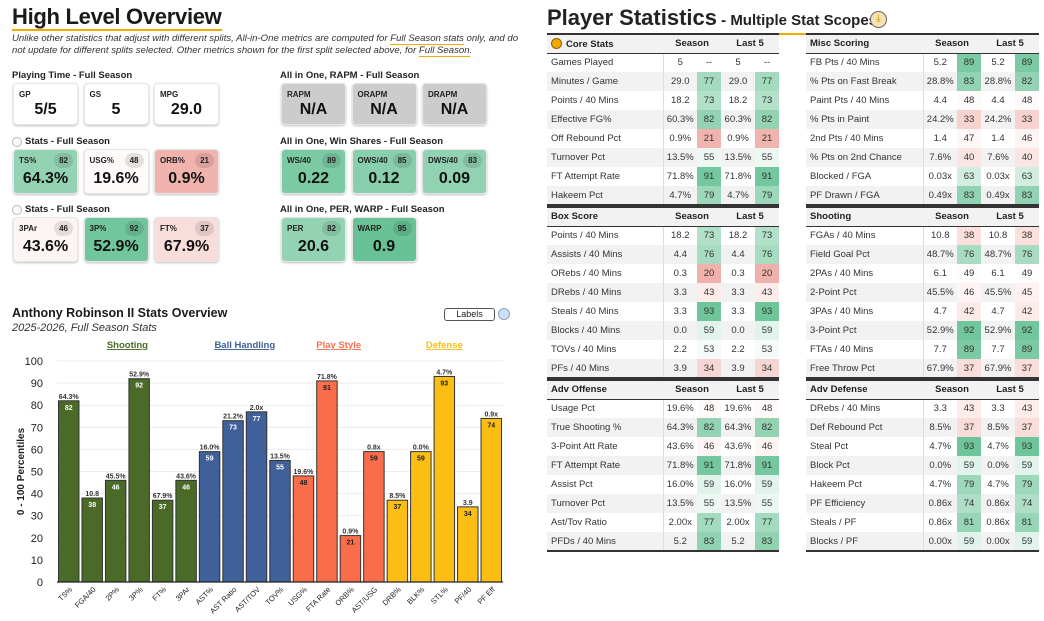  Describe the element at coordinates (709, 100) in the screenshot. I see `percentile-cell: 73` at that location.